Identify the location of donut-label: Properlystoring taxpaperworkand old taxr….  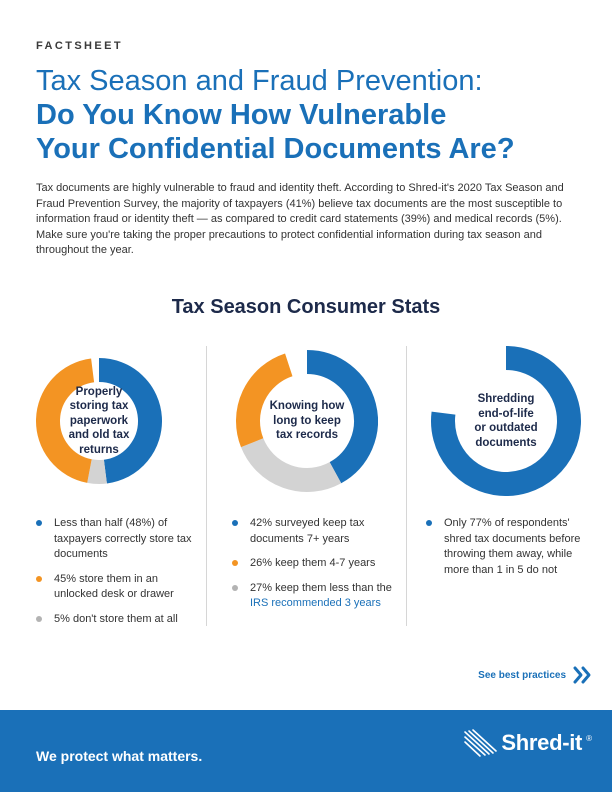
(99, 421).